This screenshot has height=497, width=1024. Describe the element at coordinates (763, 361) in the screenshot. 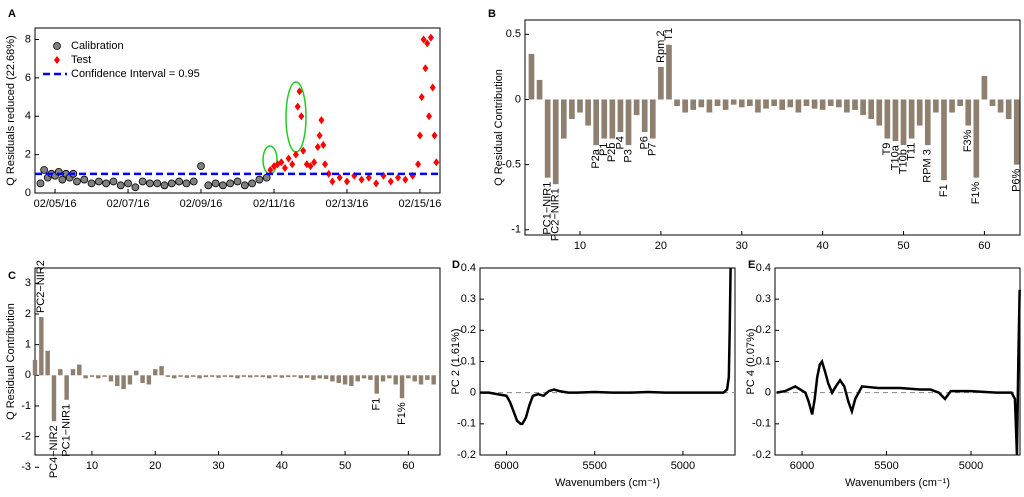

I see `y-tick-label: 0.1` at that location.